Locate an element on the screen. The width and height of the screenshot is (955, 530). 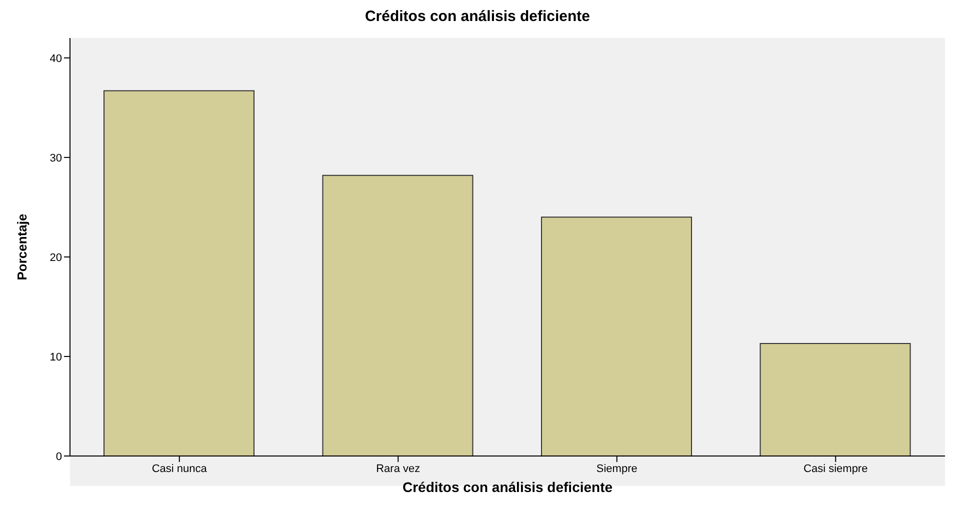
x-axis-title: Créditos con análisis deficiente is located at coordinates (507, 486).